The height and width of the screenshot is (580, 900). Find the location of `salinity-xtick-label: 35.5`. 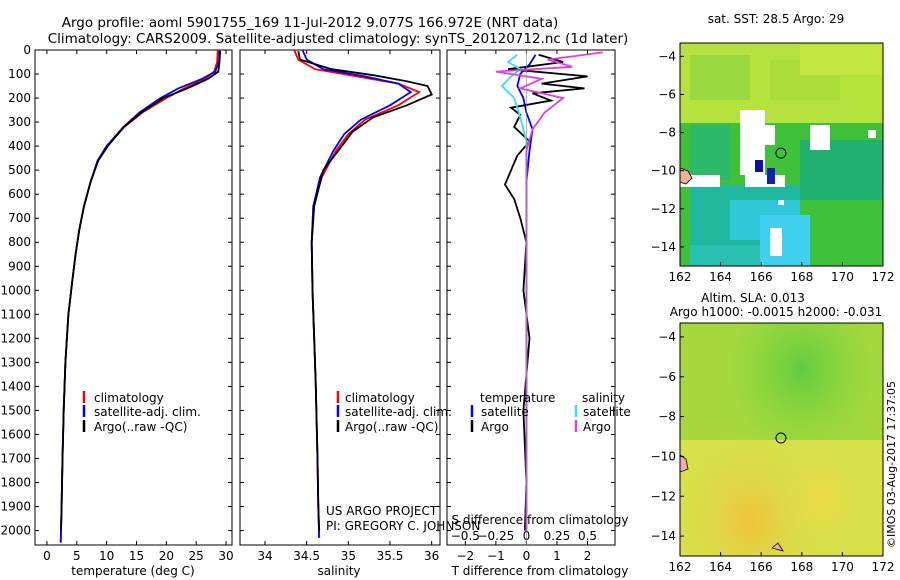

salinity-xtick-label: 35.5 is located at coordinates (390, 556).